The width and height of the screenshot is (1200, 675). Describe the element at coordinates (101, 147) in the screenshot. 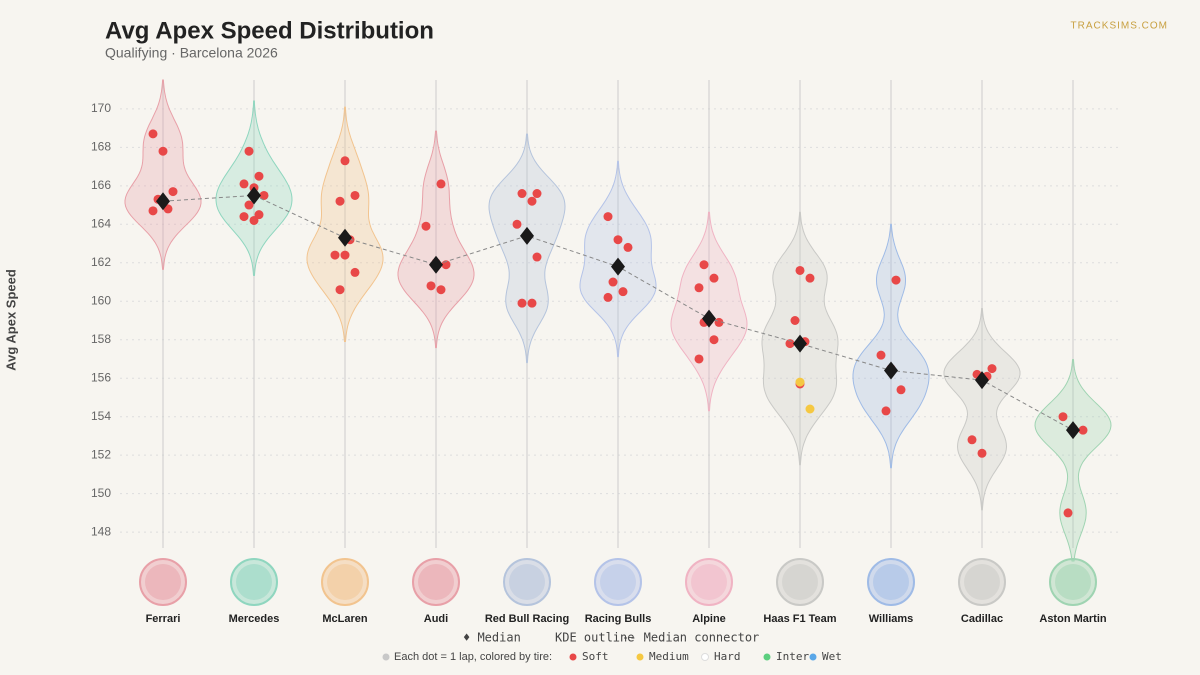

I see `y-tick-label: 168` at that location.